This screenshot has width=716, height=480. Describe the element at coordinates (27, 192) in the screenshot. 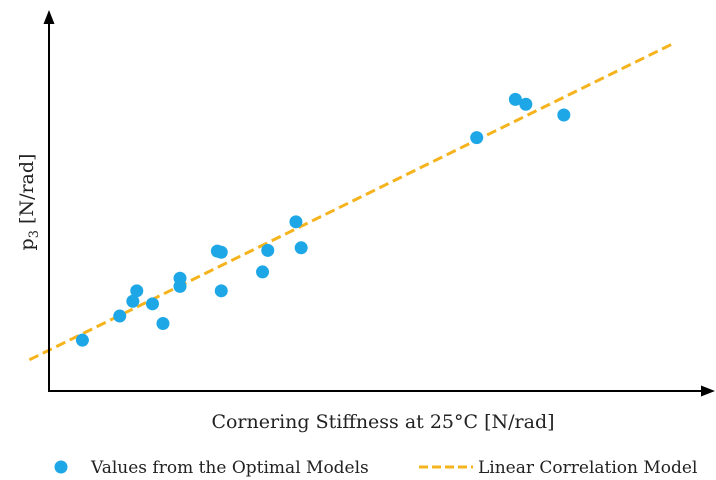

I see `y-axis-label-unit: [N/rad]` at that location.